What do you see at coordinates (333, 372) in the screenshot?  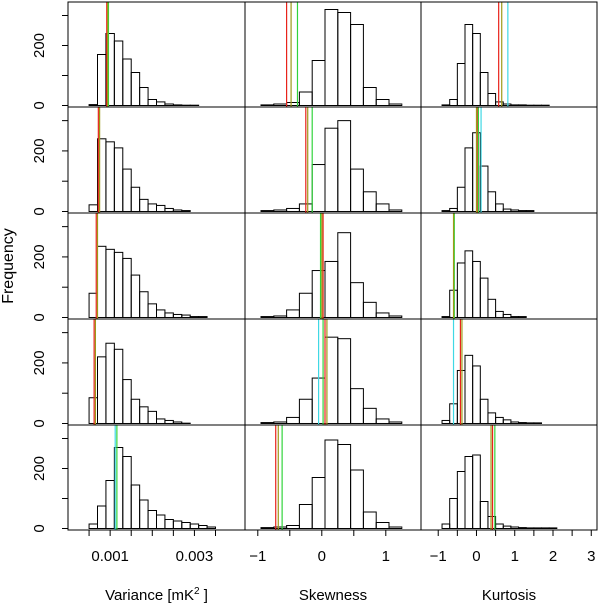 I see `panel-r4-c2` at bounding box center [333, 372].